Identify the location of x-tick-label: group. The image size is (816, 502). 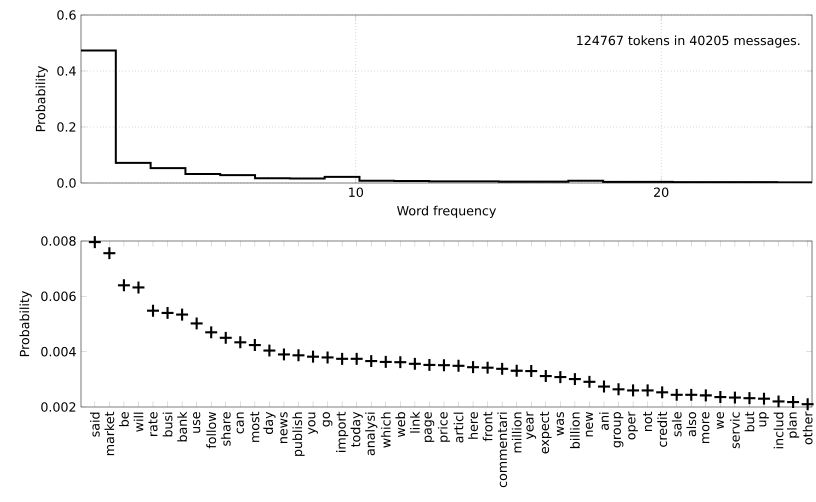
(619, 430).